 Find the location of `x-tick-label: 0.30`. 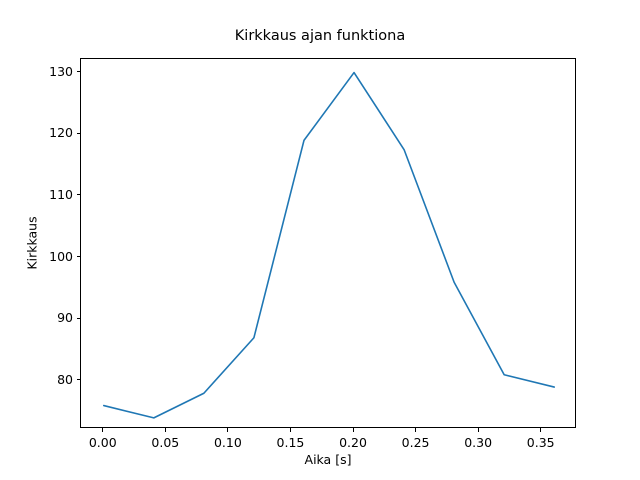

x-tick-label: 0.30 is located at coordinates (478, 442).